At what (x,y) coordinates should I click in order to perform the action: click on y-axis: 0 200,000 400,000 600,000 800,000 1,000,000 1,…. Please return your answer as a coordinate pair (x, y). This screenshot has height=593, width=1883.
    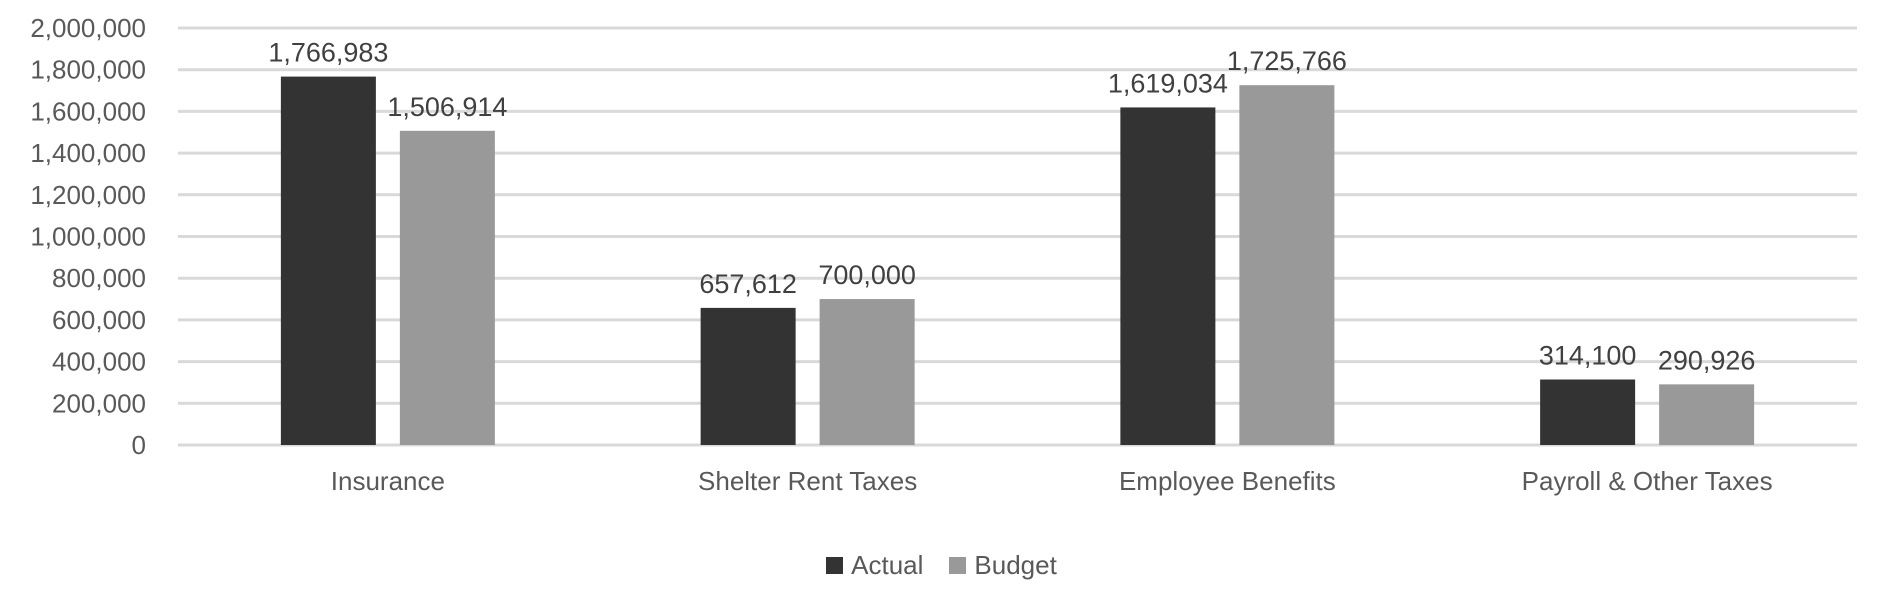
    Looking at the image, I should click on (88, 236).